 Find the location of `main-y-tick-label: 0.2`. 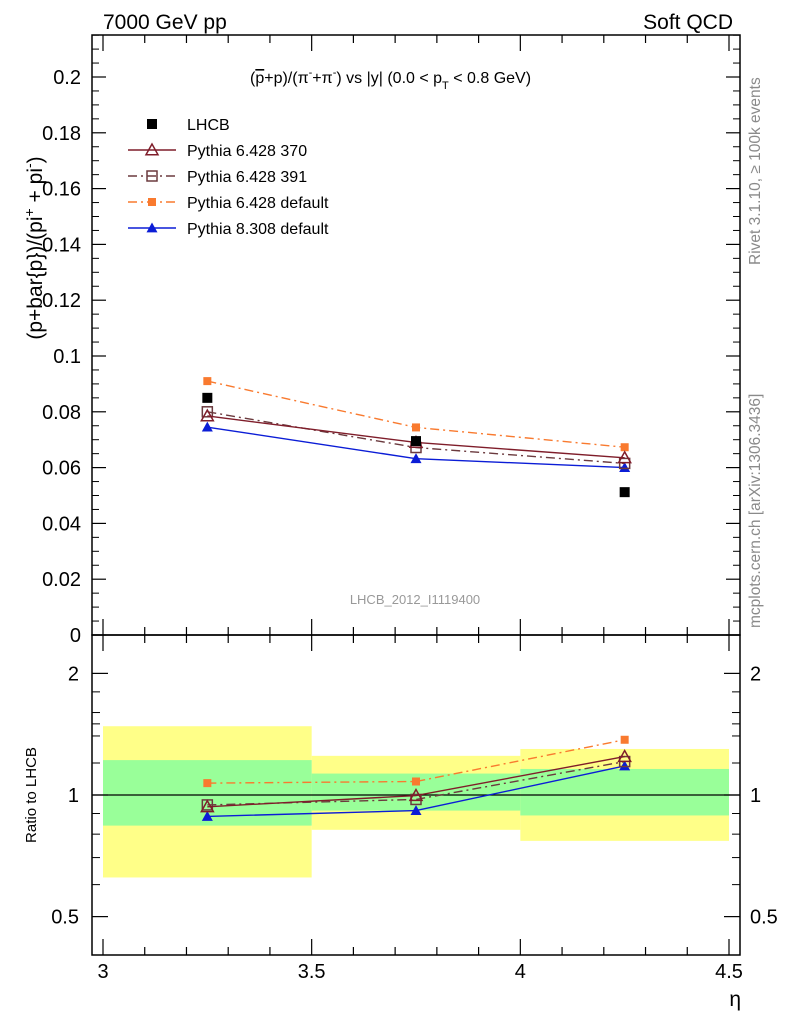

main-y-tick-label: 0.2 is located at coordinates (67, 78).